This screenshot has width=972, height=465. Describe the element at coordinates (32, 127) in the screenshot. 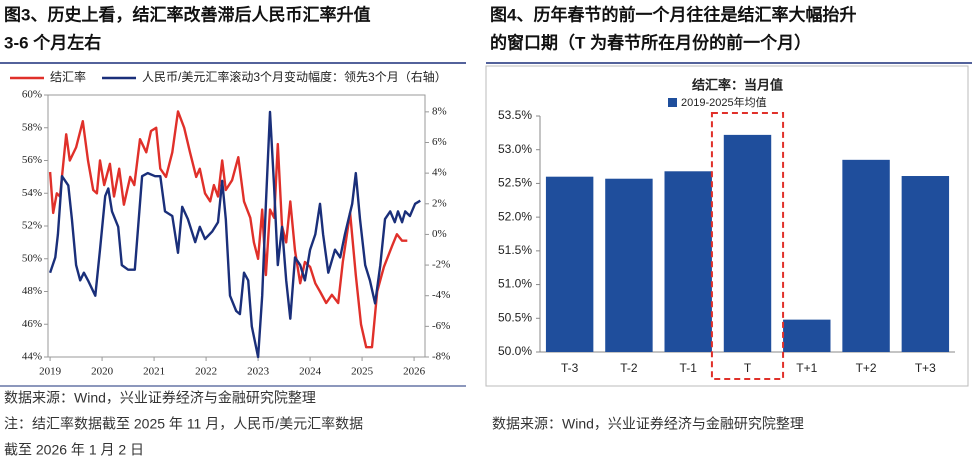

I see `y-tick-label: 58%` at that location.